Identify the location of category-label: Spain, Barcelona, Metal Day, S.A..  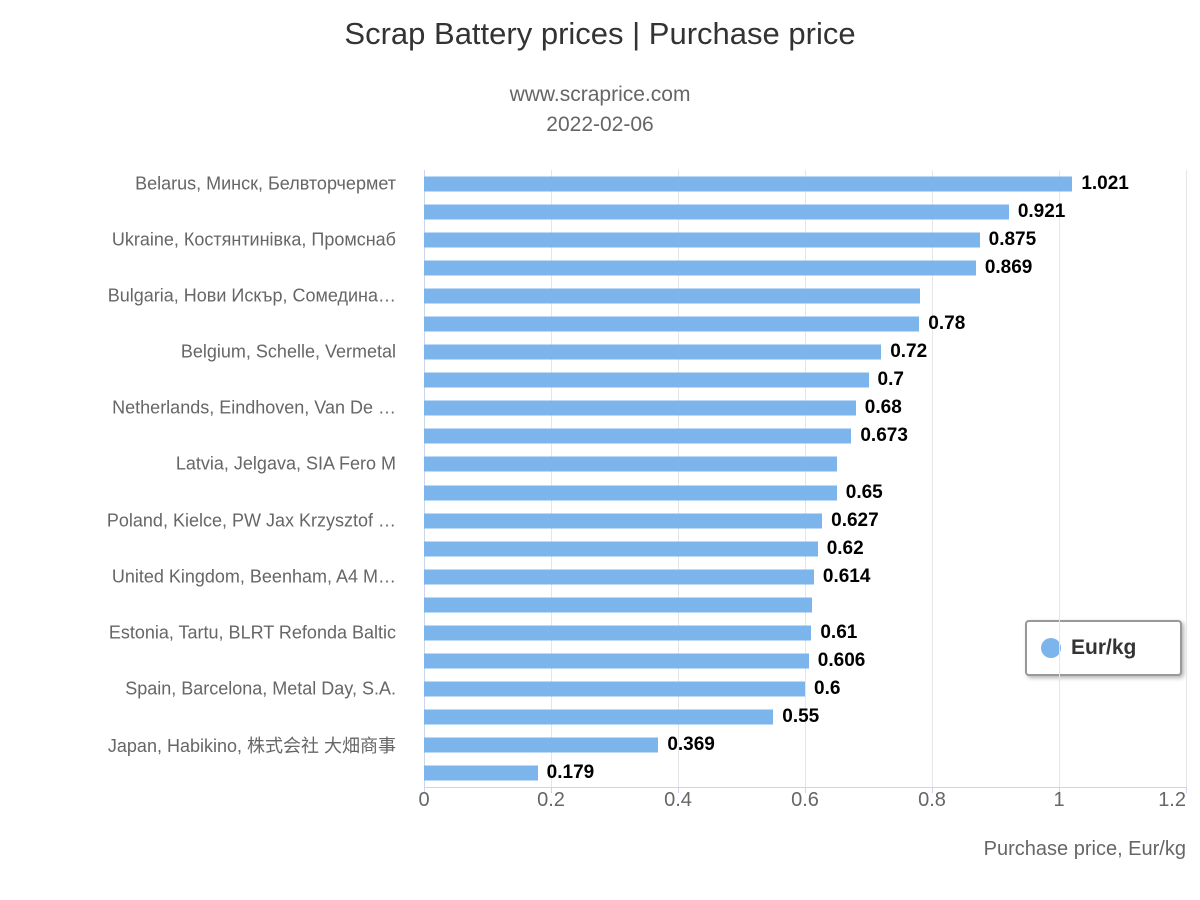
(260, 688).